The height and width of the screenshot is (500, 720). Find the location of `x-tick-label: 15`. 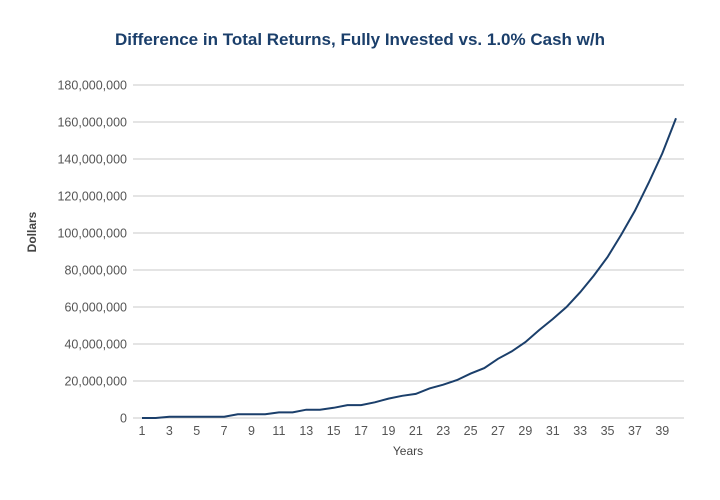

x-tick-label: 15 is located at coordinates (334, 431).